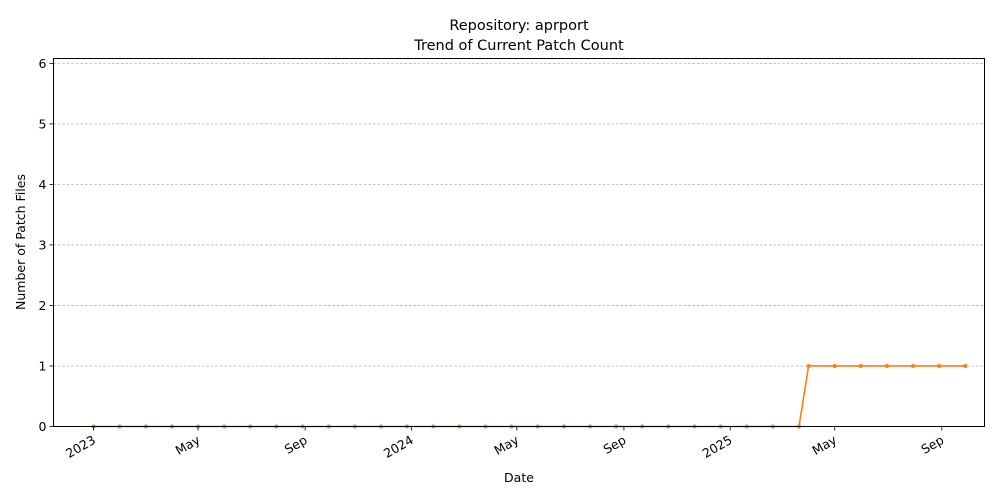 Image resolution: width=1000 pixels, height=500 pixels. I want to click on y-axis-label: Number of Patch Files, so click(20, 242).